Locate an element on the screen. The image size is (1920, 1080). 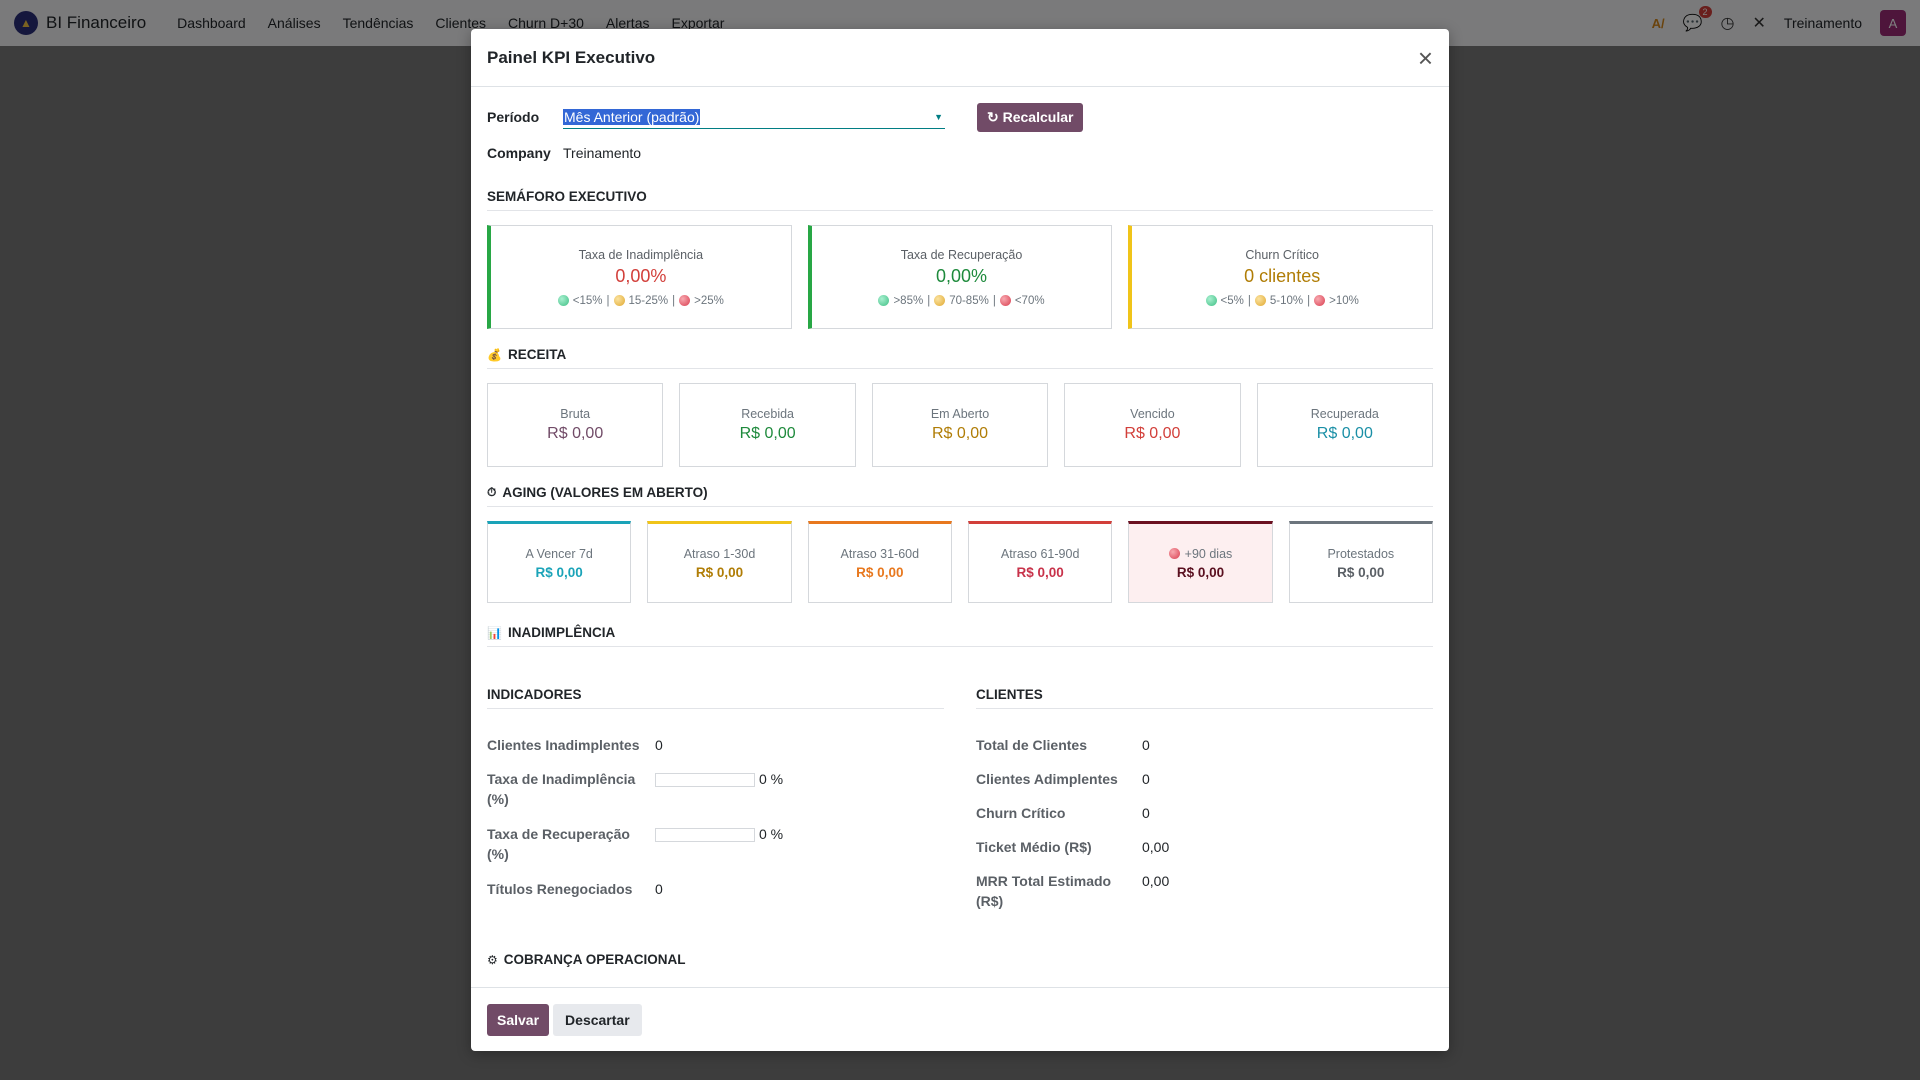
periodo-select: Mês Anterior (padrão) ▼ is located at coordinates (754, 117).